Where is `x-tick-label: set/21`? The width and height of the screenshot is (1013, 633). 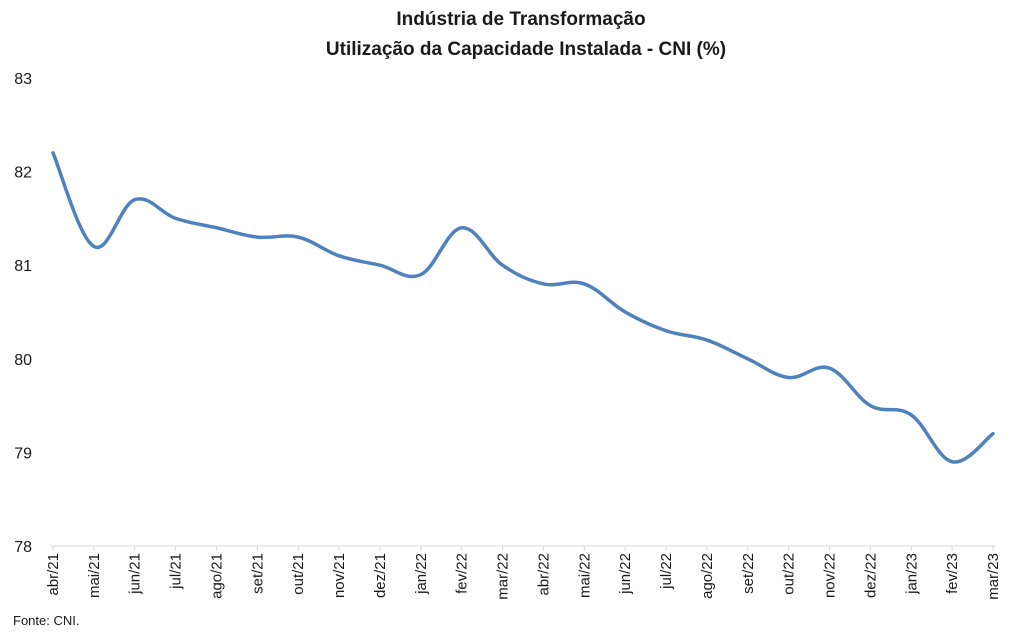
x-tick-label: set/21 is located at coordinates (257, 573).